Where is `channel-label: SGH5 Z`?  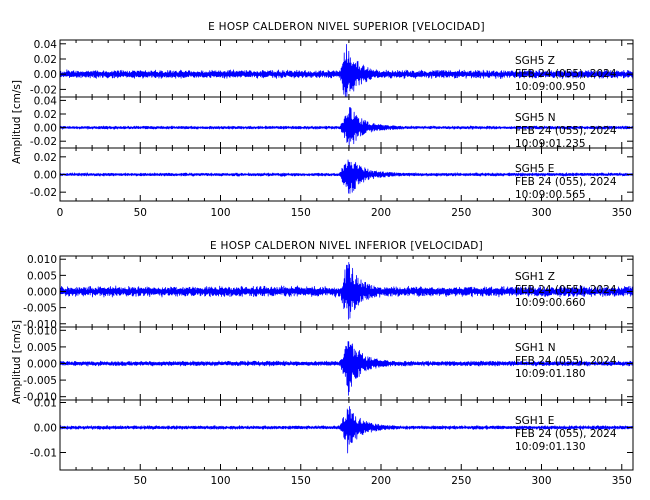 channel-label: SGH5 Z is located at coordinates (535, 61).